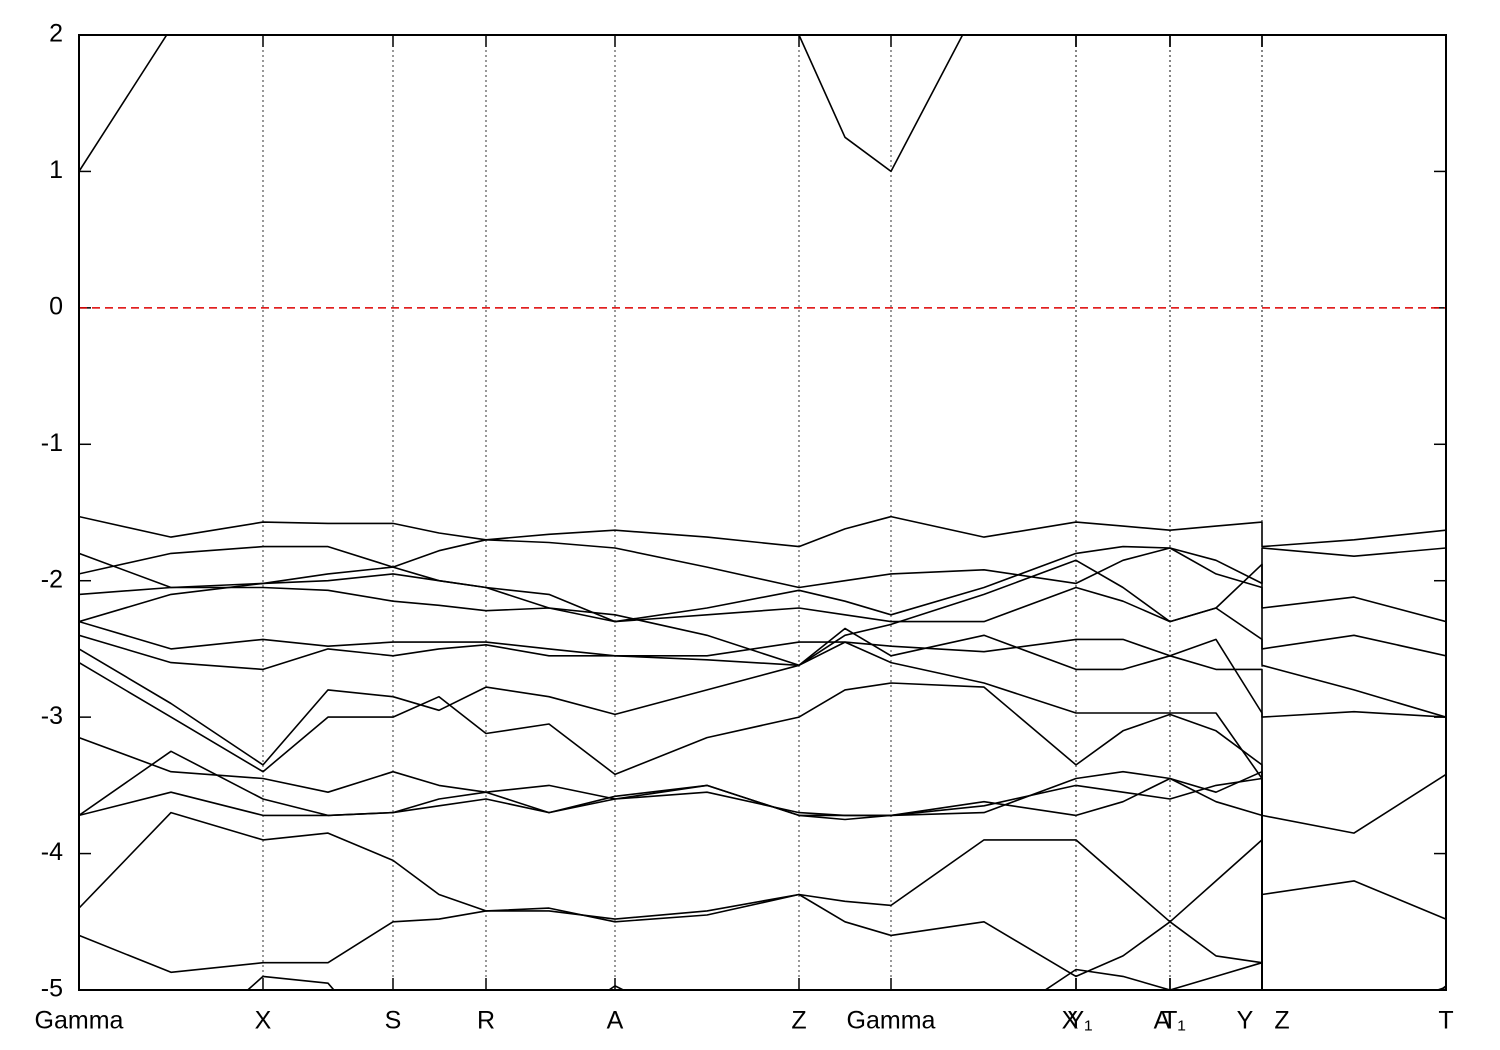  Describe the element at coordinates (52, 852) in the screenshot. I see `y-tick-label: -4` at that location.